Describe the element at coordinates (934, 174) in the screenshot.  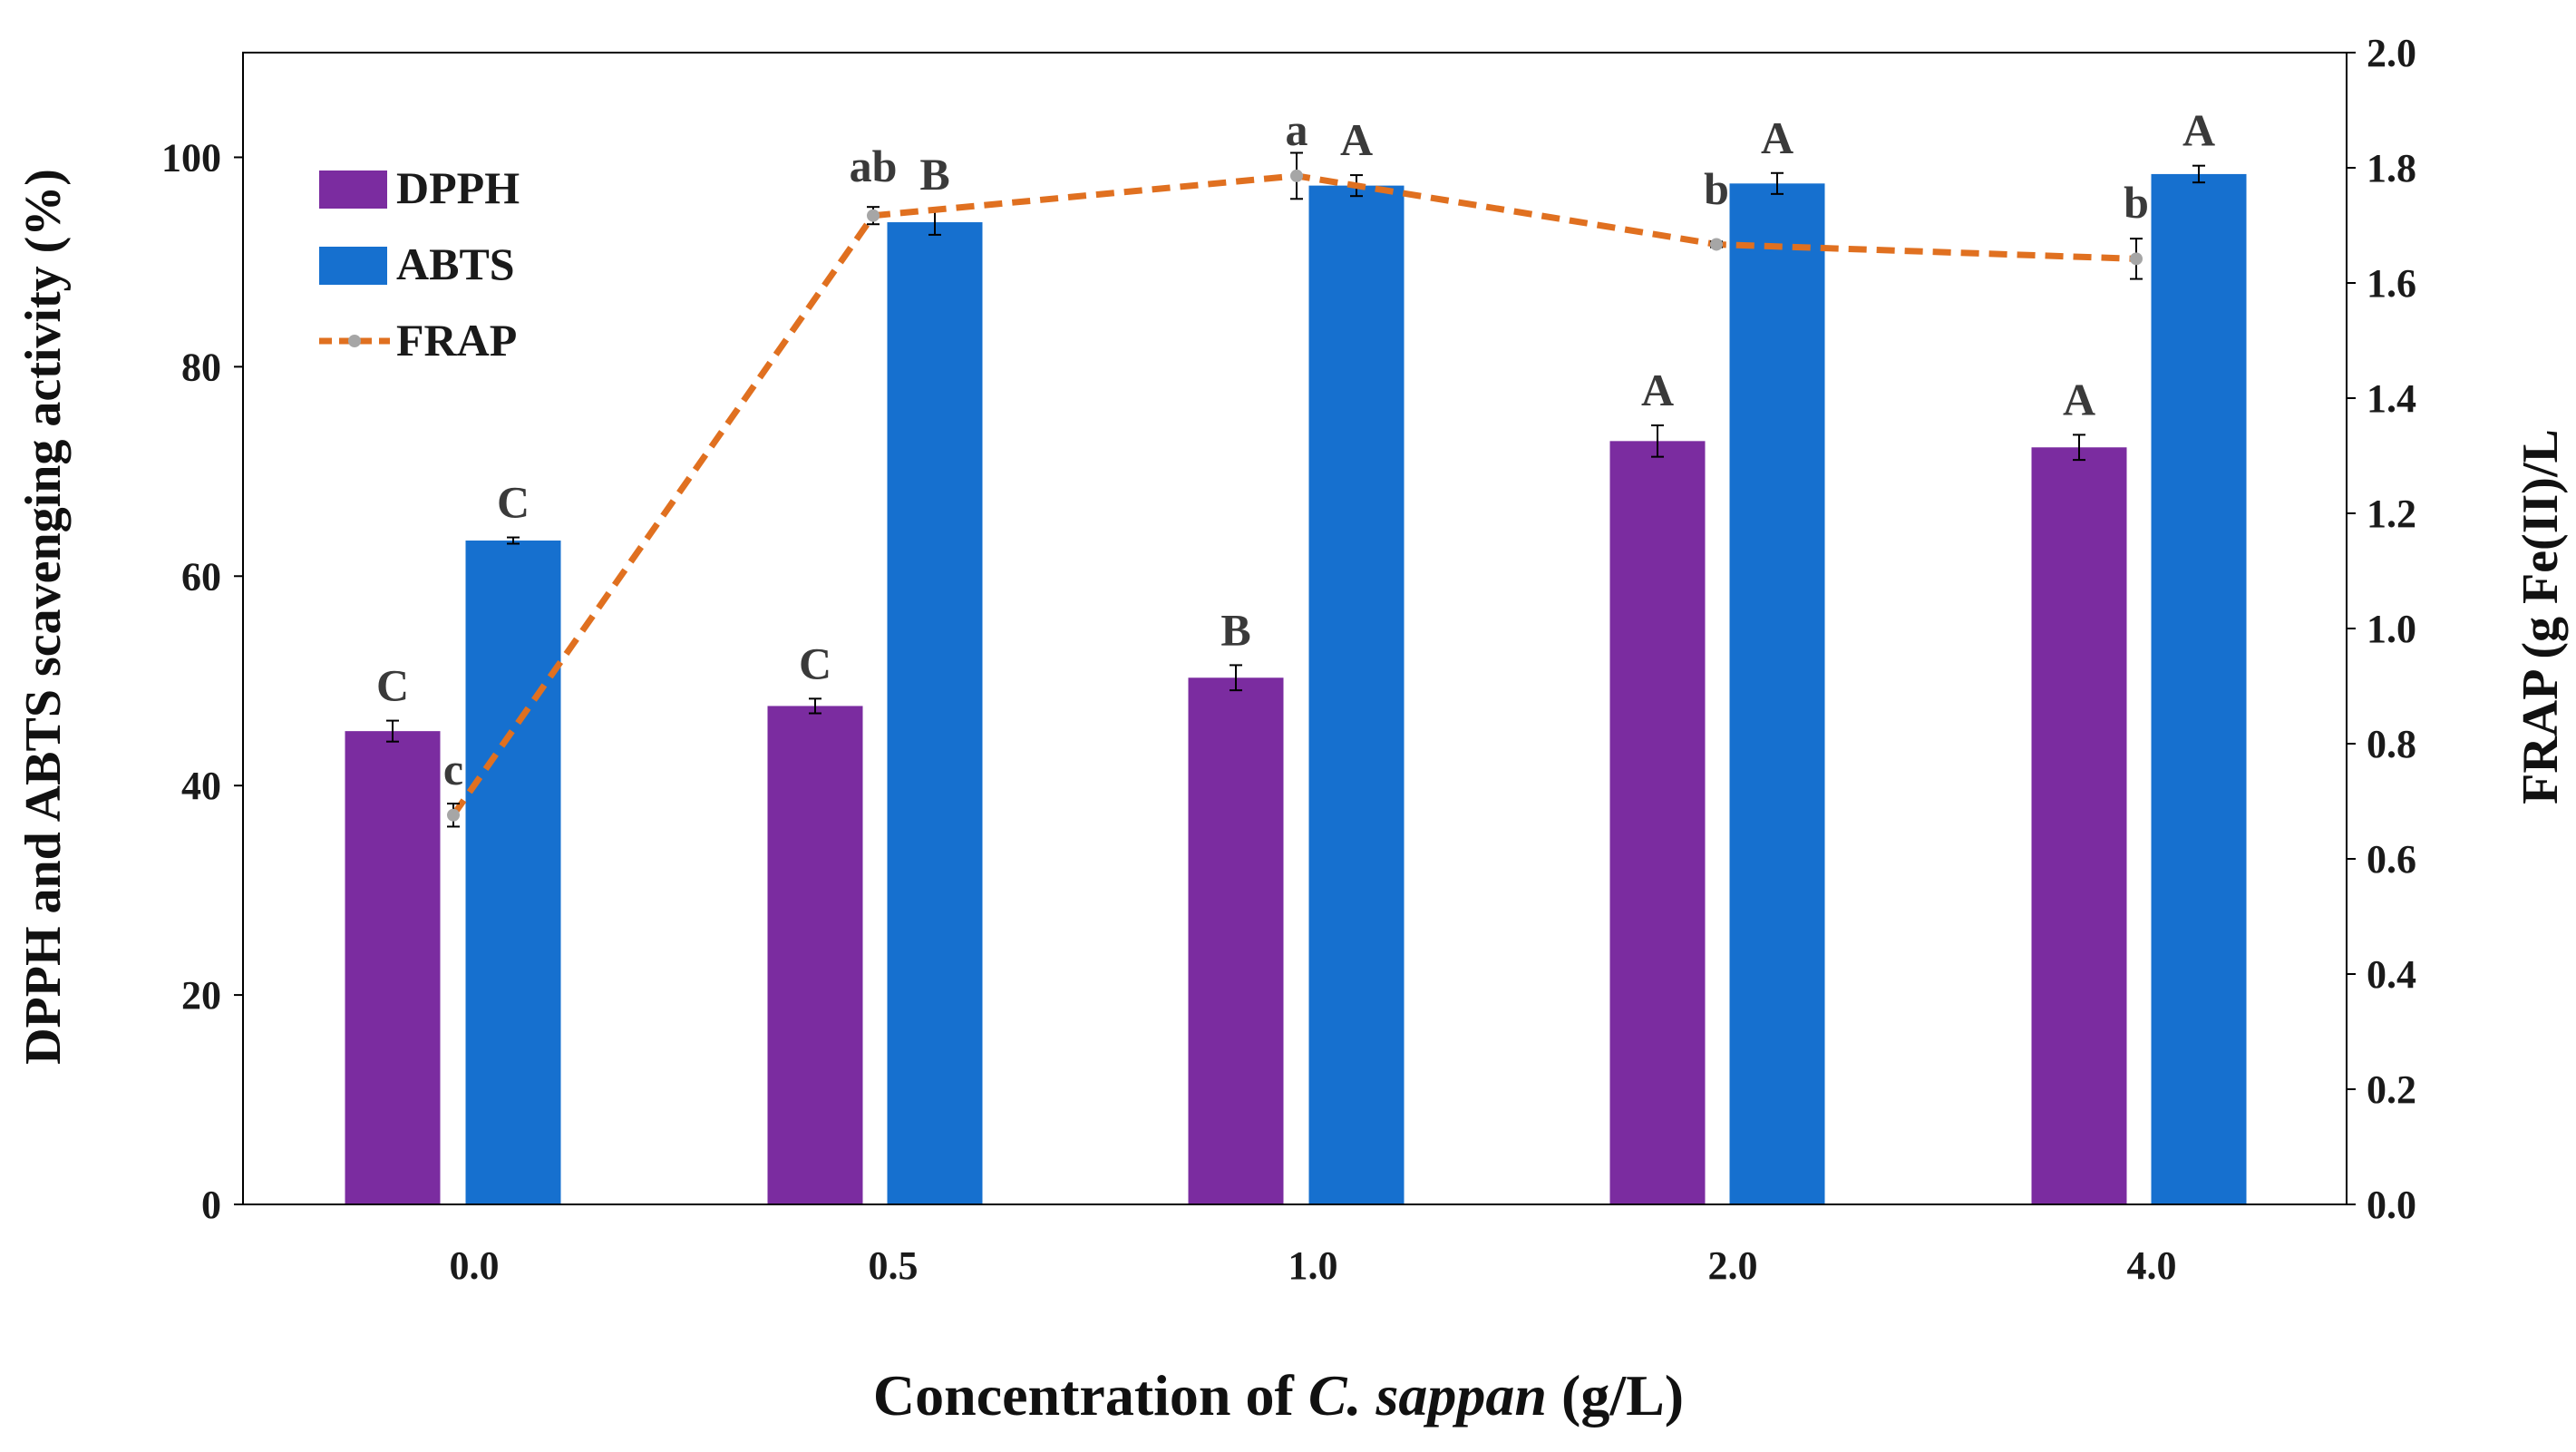
I see `abts-significance-label: B` at that location.